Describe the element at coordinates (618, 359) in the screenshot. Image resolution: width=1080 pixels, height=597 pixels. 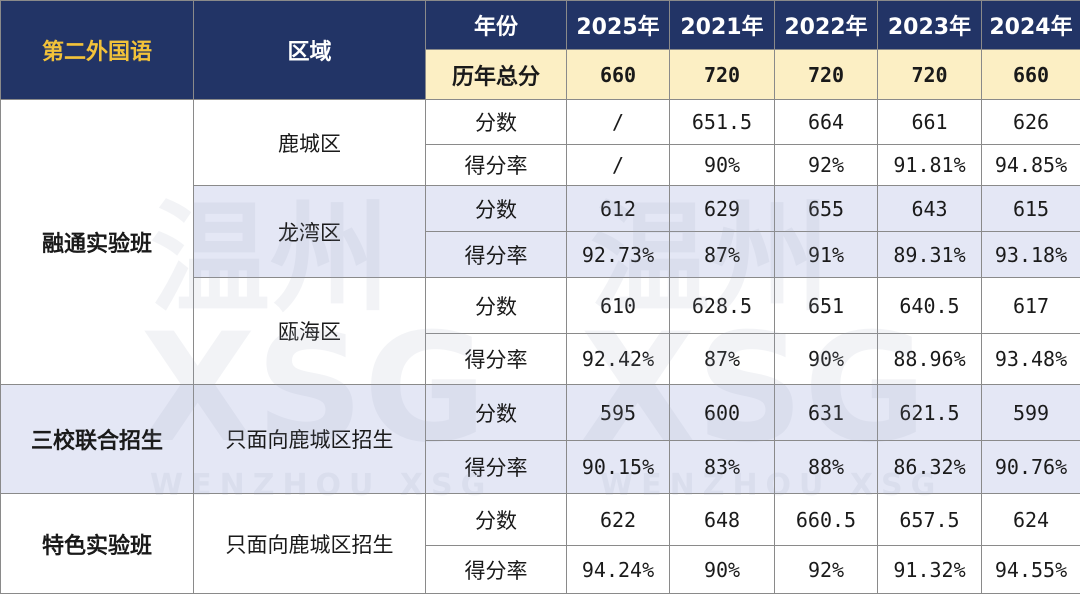
I see `cell-value: 92.42%` at that location.